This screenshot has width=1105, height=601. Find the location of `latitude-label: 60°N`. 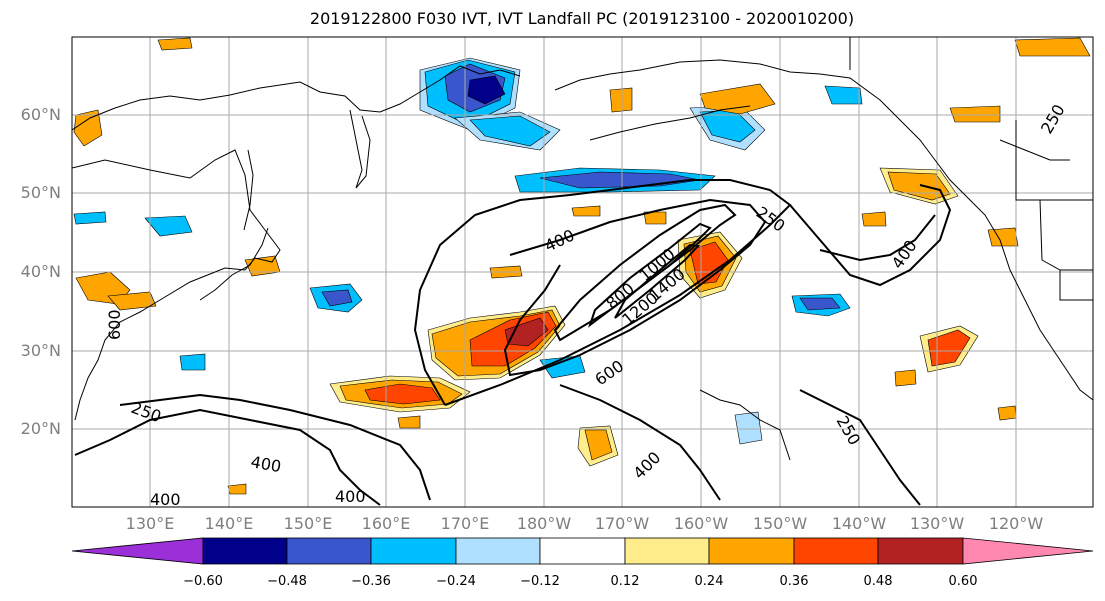

latitude-label: 60°N is located at coordinates (40, 114).